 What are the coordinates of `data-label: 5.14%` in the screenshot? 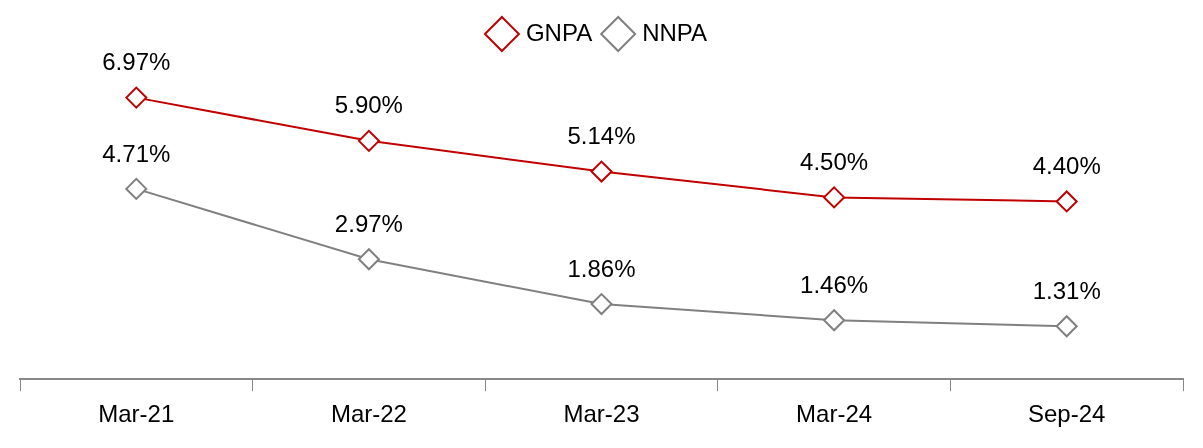 It's located at (601, 136).